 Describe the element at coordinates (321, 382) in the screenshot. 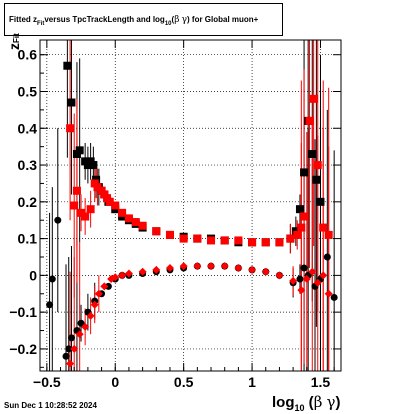

I see `x-tick-label: 1.5` at that location.